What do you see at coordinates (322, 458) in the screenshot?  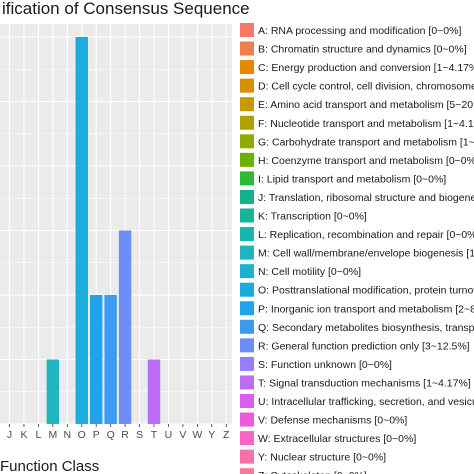 I see `legend-label-y: Y: Nuclear structure [0~0%]` at bounding box center [322, 458].